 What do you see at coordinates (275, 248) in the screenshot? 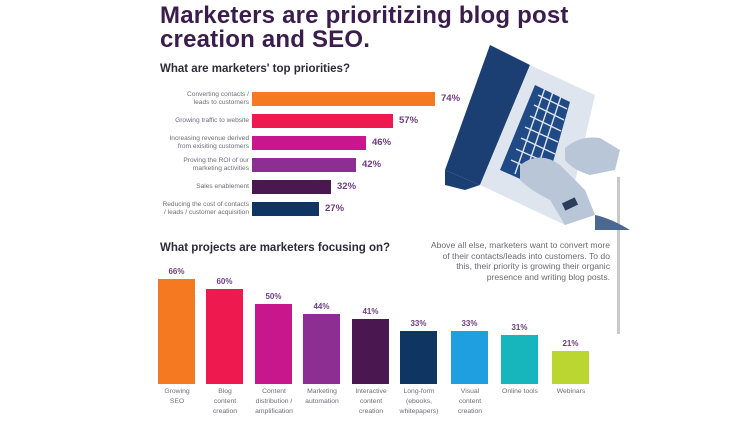
I see `projects-heading: What projects are marketers focusing on?` at bounding box center [275, 248].